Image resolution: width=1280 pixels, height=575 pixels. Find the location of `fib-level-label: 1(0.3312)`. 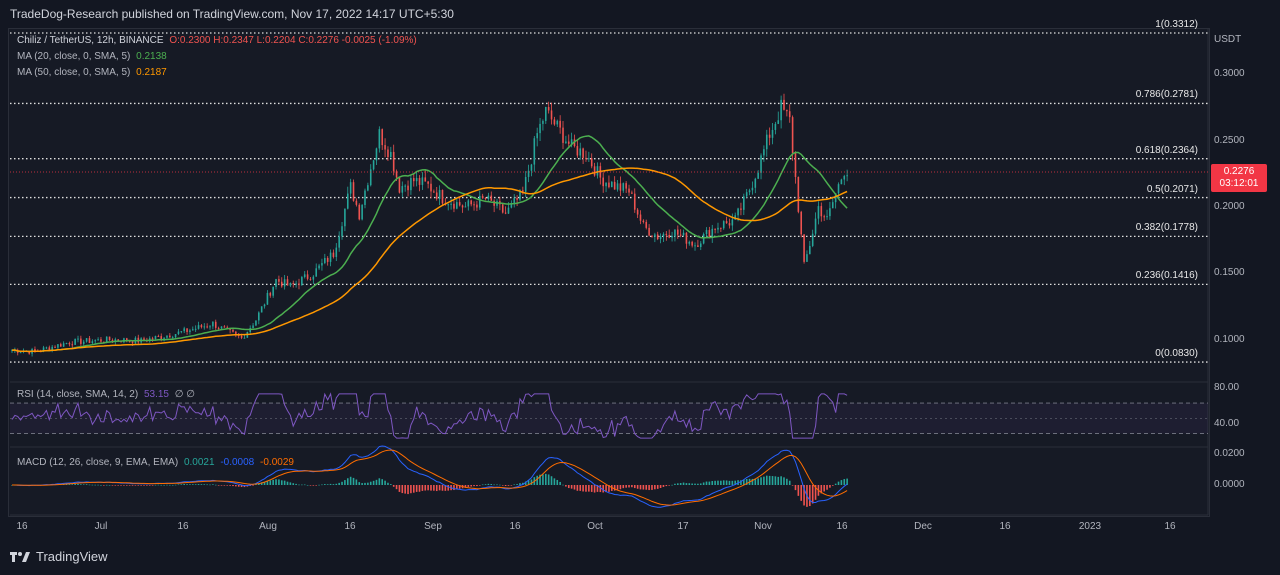

fib-level-label: 1(0.3312) is located at coordinates (1176, 25).